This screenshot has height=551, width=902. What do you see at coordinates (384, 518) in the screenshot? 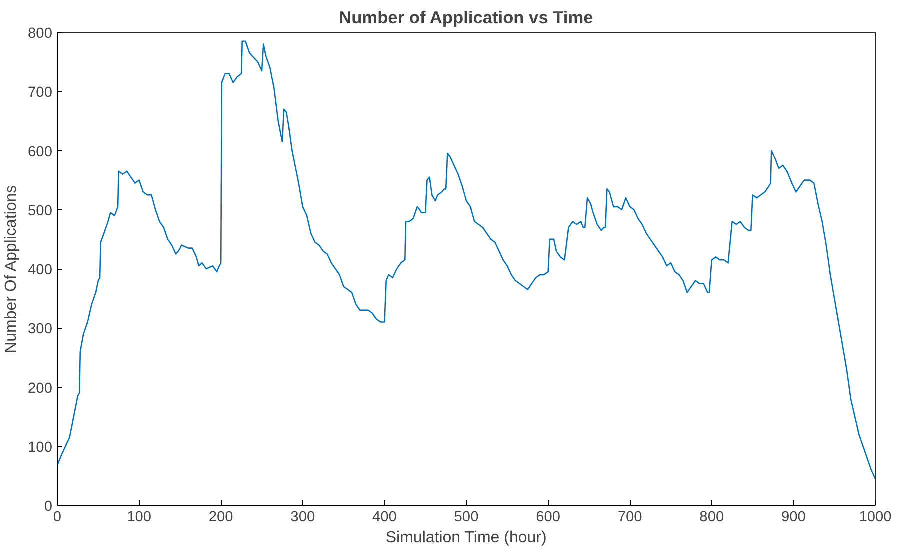
I see `x-tick-label: 400` at bounding box center [384, 518].